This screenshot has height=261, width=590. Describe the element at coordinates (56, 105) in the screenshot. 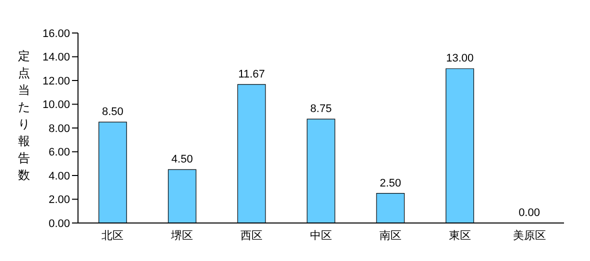

I see `y-tick-label: 10.00` at that location.